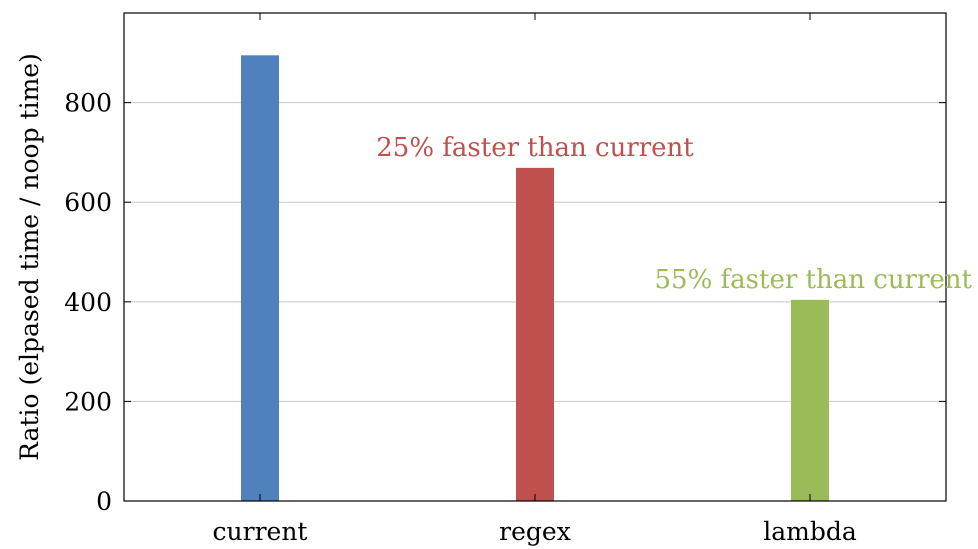 The height and width of the screenshot is (549, 978). What do you see at coordinates (88, 401) in the screenshot?
I see `y-tick-label: 200` at bounding box center [88, 401].